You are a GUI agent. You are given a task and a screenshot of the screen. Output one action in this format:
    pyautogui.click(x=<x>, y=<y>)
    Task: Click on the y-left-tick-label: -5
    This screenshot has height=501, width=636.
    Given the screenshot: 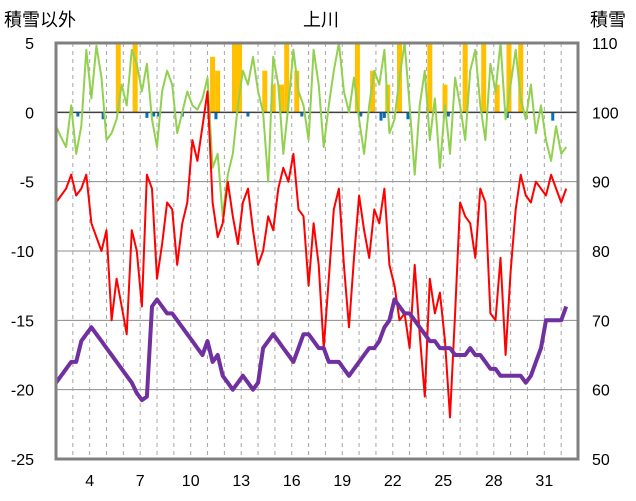 What is the action you would take?
    pyautogui.click(x=27, y=183)
    